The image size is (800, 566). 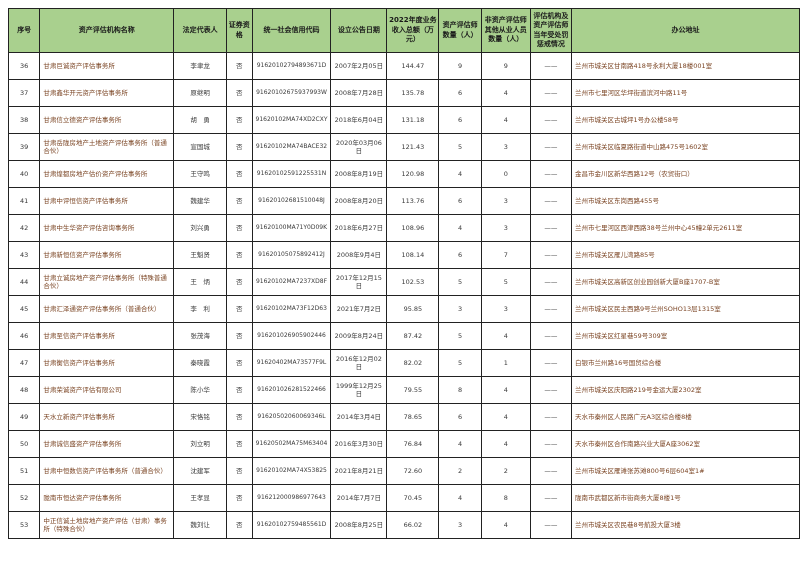 I want to click on cell-date: 2021年8月21日, so click(x=359, y=471).